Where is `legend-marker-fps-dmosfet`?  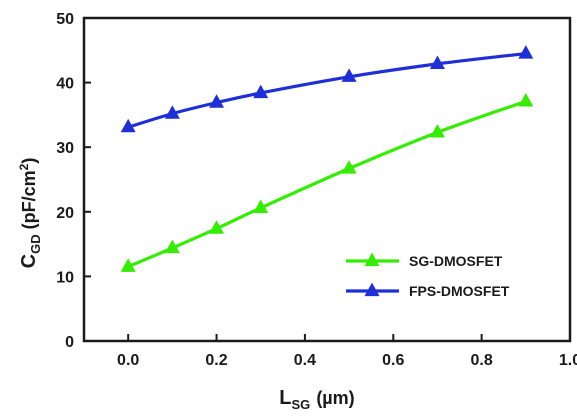
legend-marker-fps-dmosfet is located at coordinates (372, 289).